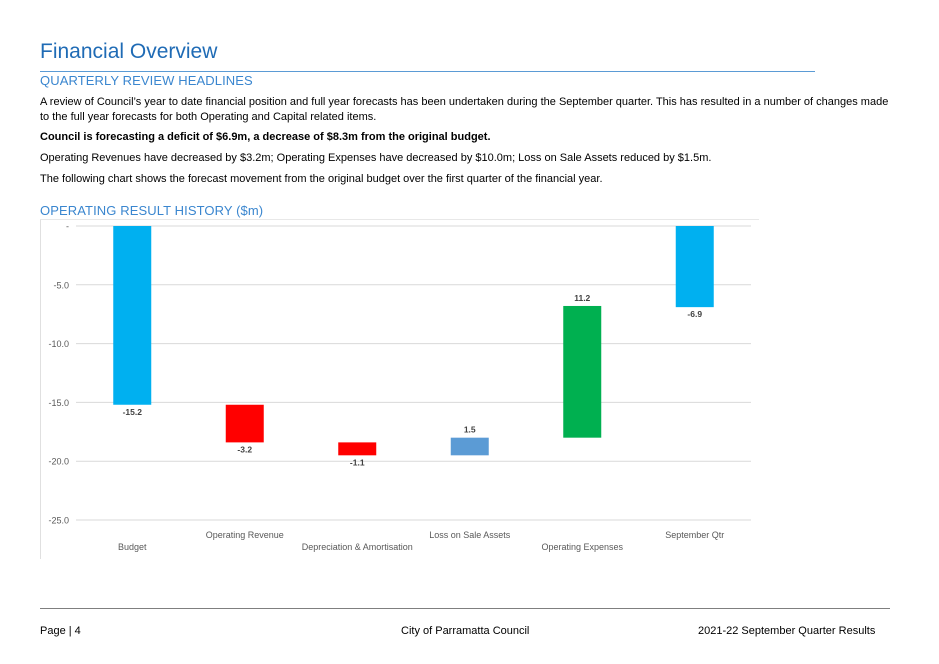  What do you see at coordinates (58, 462) in the screenshot?
I see `y-tick-label: -20.0` at bounding box center [58, 462].